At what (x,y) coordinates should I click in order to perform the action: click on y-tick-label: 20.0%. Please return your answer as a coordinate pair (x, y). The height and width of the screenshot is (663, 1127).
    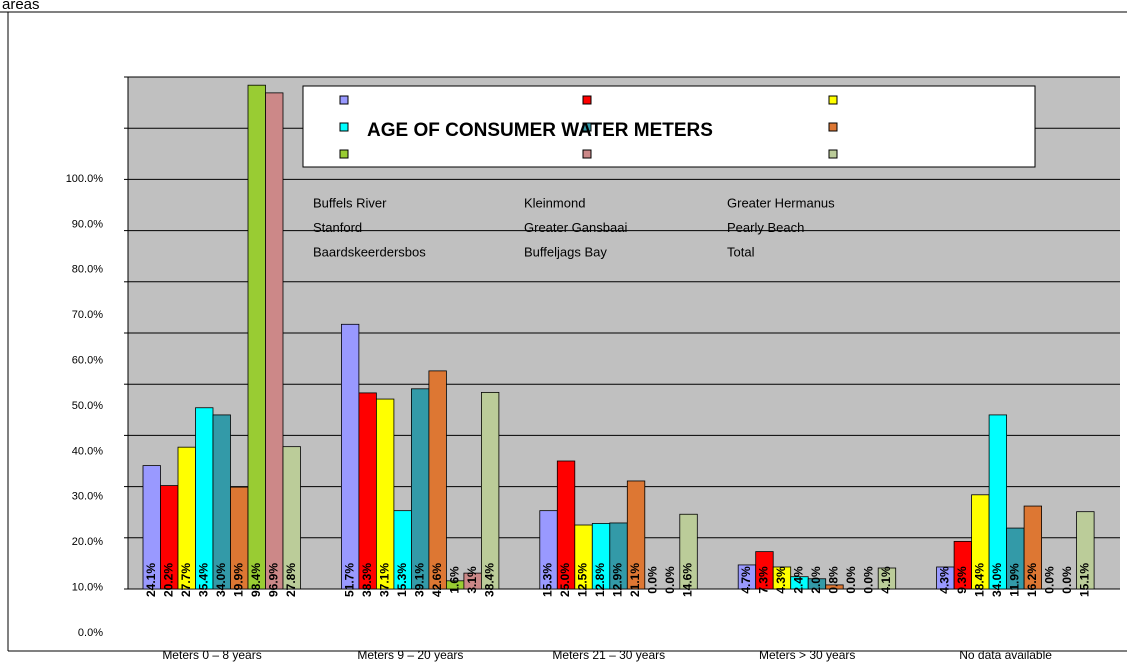
    Looking at the image, I should click on (87, 542).